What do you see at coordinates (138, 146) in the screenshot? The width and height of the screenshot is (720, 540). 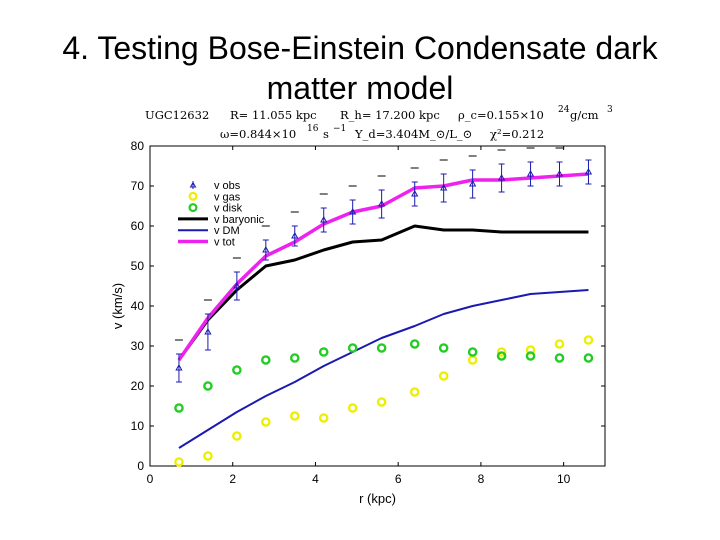 I see `y-tick-label-80: 80` at bounding box center [138, 146].